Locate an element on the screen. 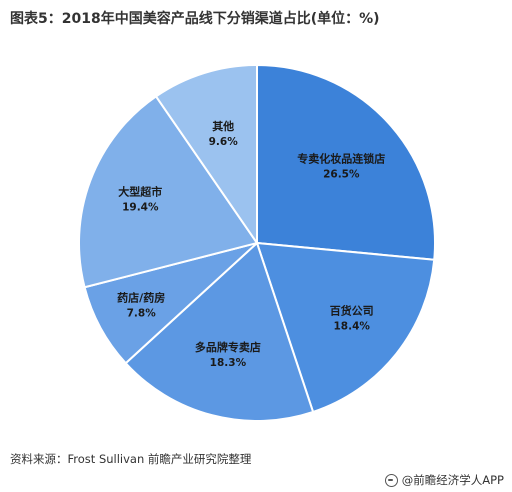 The height and width of the screenshot is (492, 512). slice-label: 多品牌专卖店 is located at coordinates (228, 347).